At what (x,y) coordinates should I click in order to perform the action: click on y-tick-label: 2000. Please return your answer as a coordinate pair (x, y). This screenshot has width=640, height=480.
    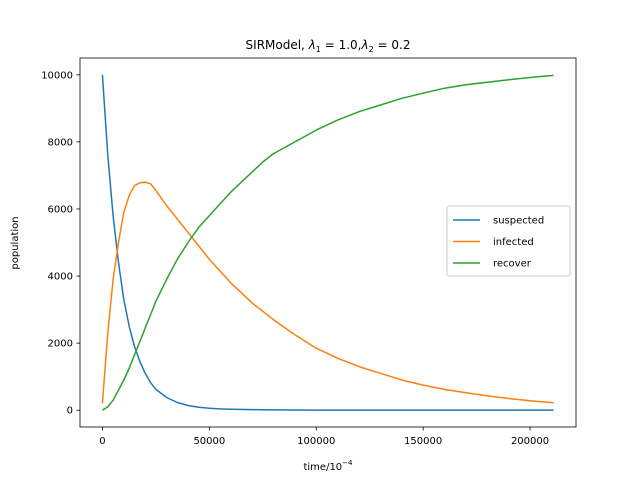
    Looking at the image, I should click on (60, 344).